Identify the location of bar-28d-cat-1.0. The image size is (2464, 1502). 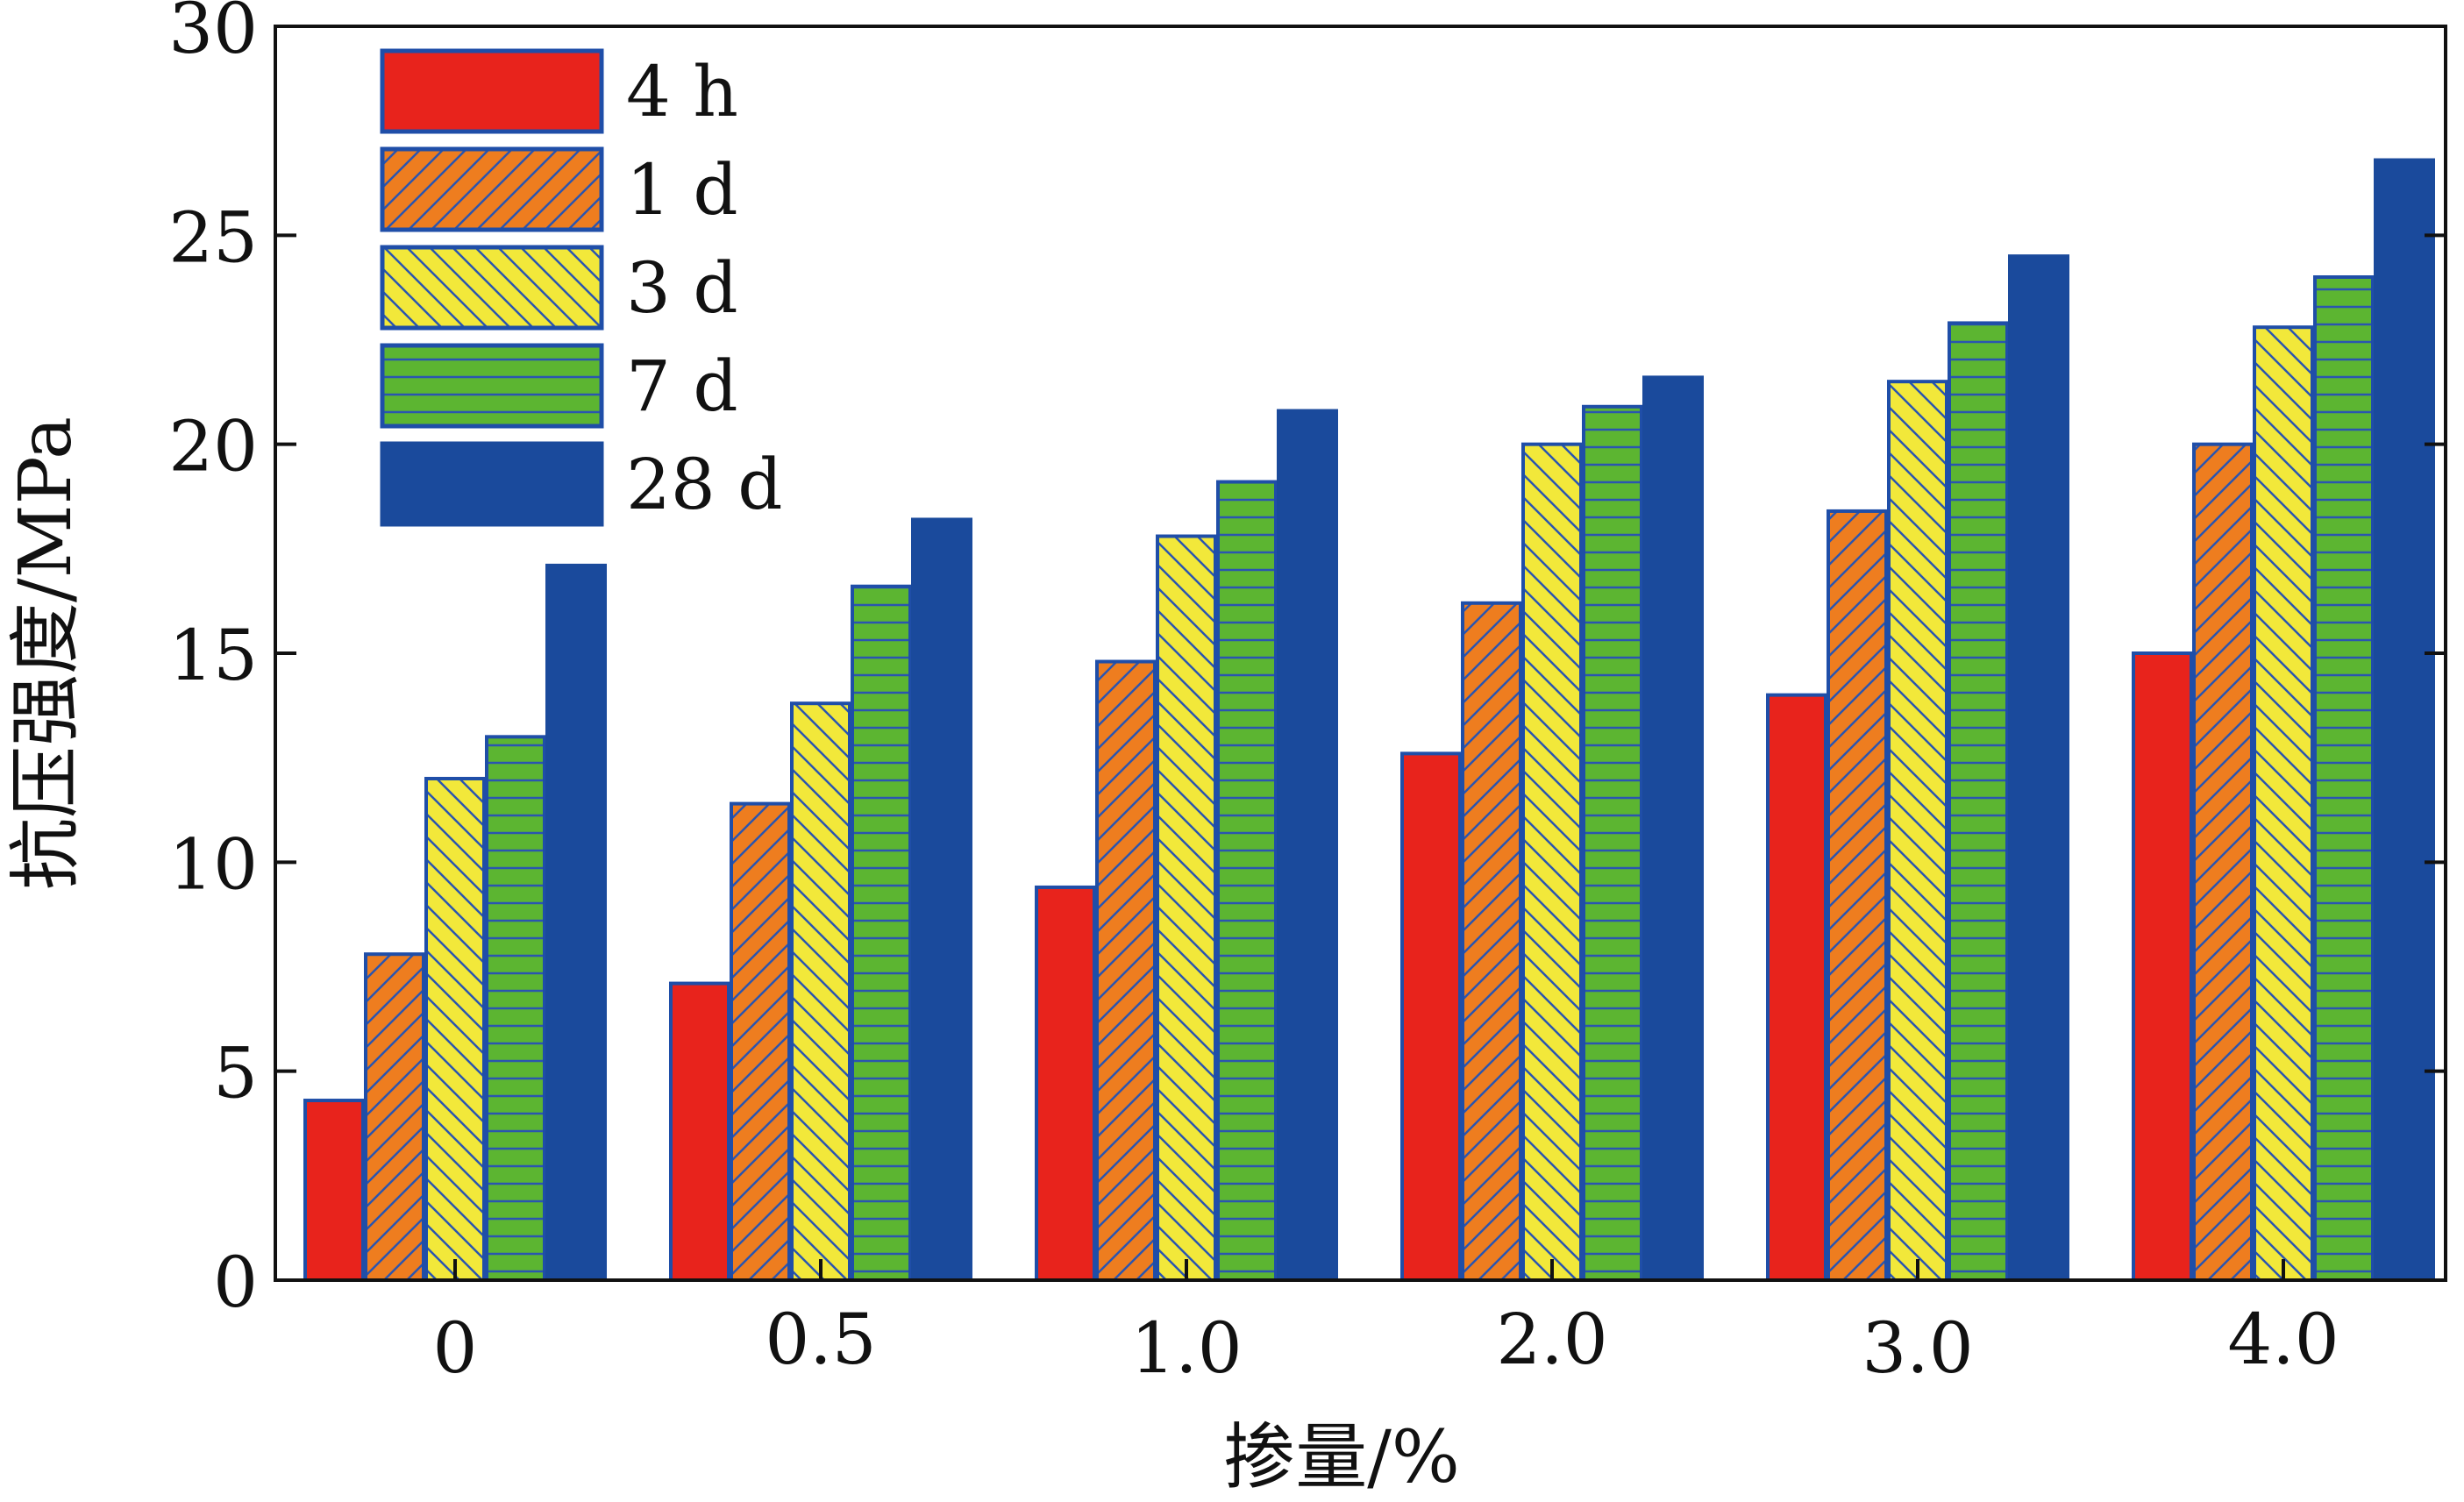
(1307, 845).